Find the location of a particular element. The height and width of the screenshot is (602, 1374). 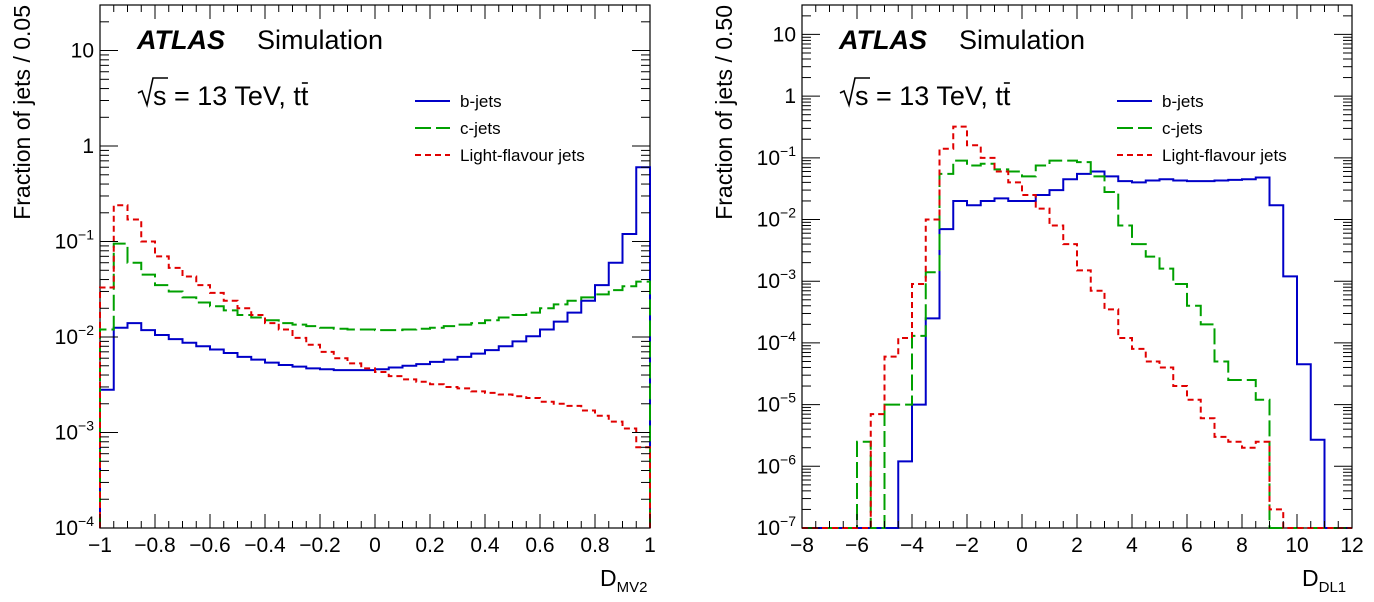

x-tick-label: −4 is located at coordinates (912, 545).